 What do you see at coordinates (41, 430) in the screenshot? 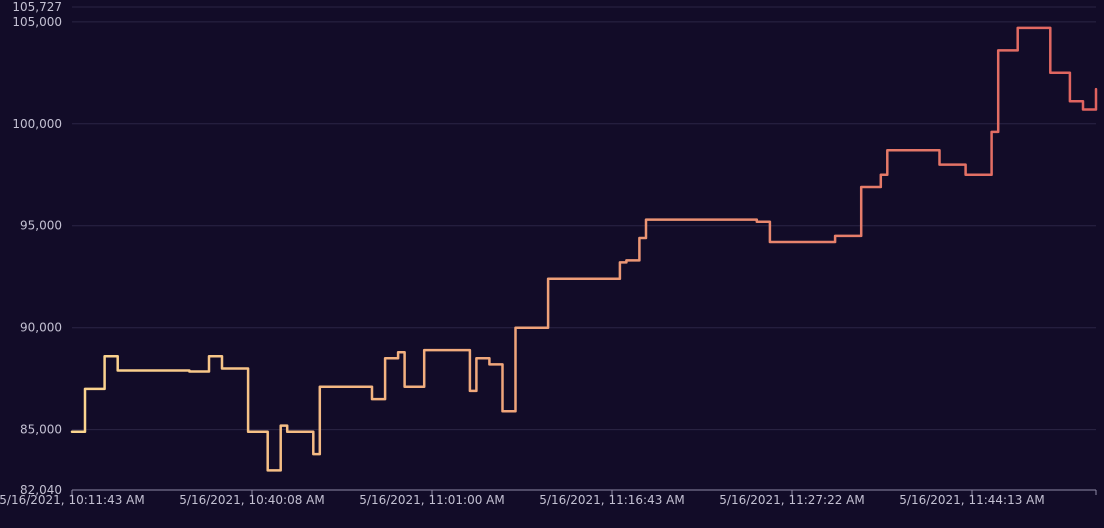
I see `y-tick-label: 85,000` at bounding box center [41, 430].